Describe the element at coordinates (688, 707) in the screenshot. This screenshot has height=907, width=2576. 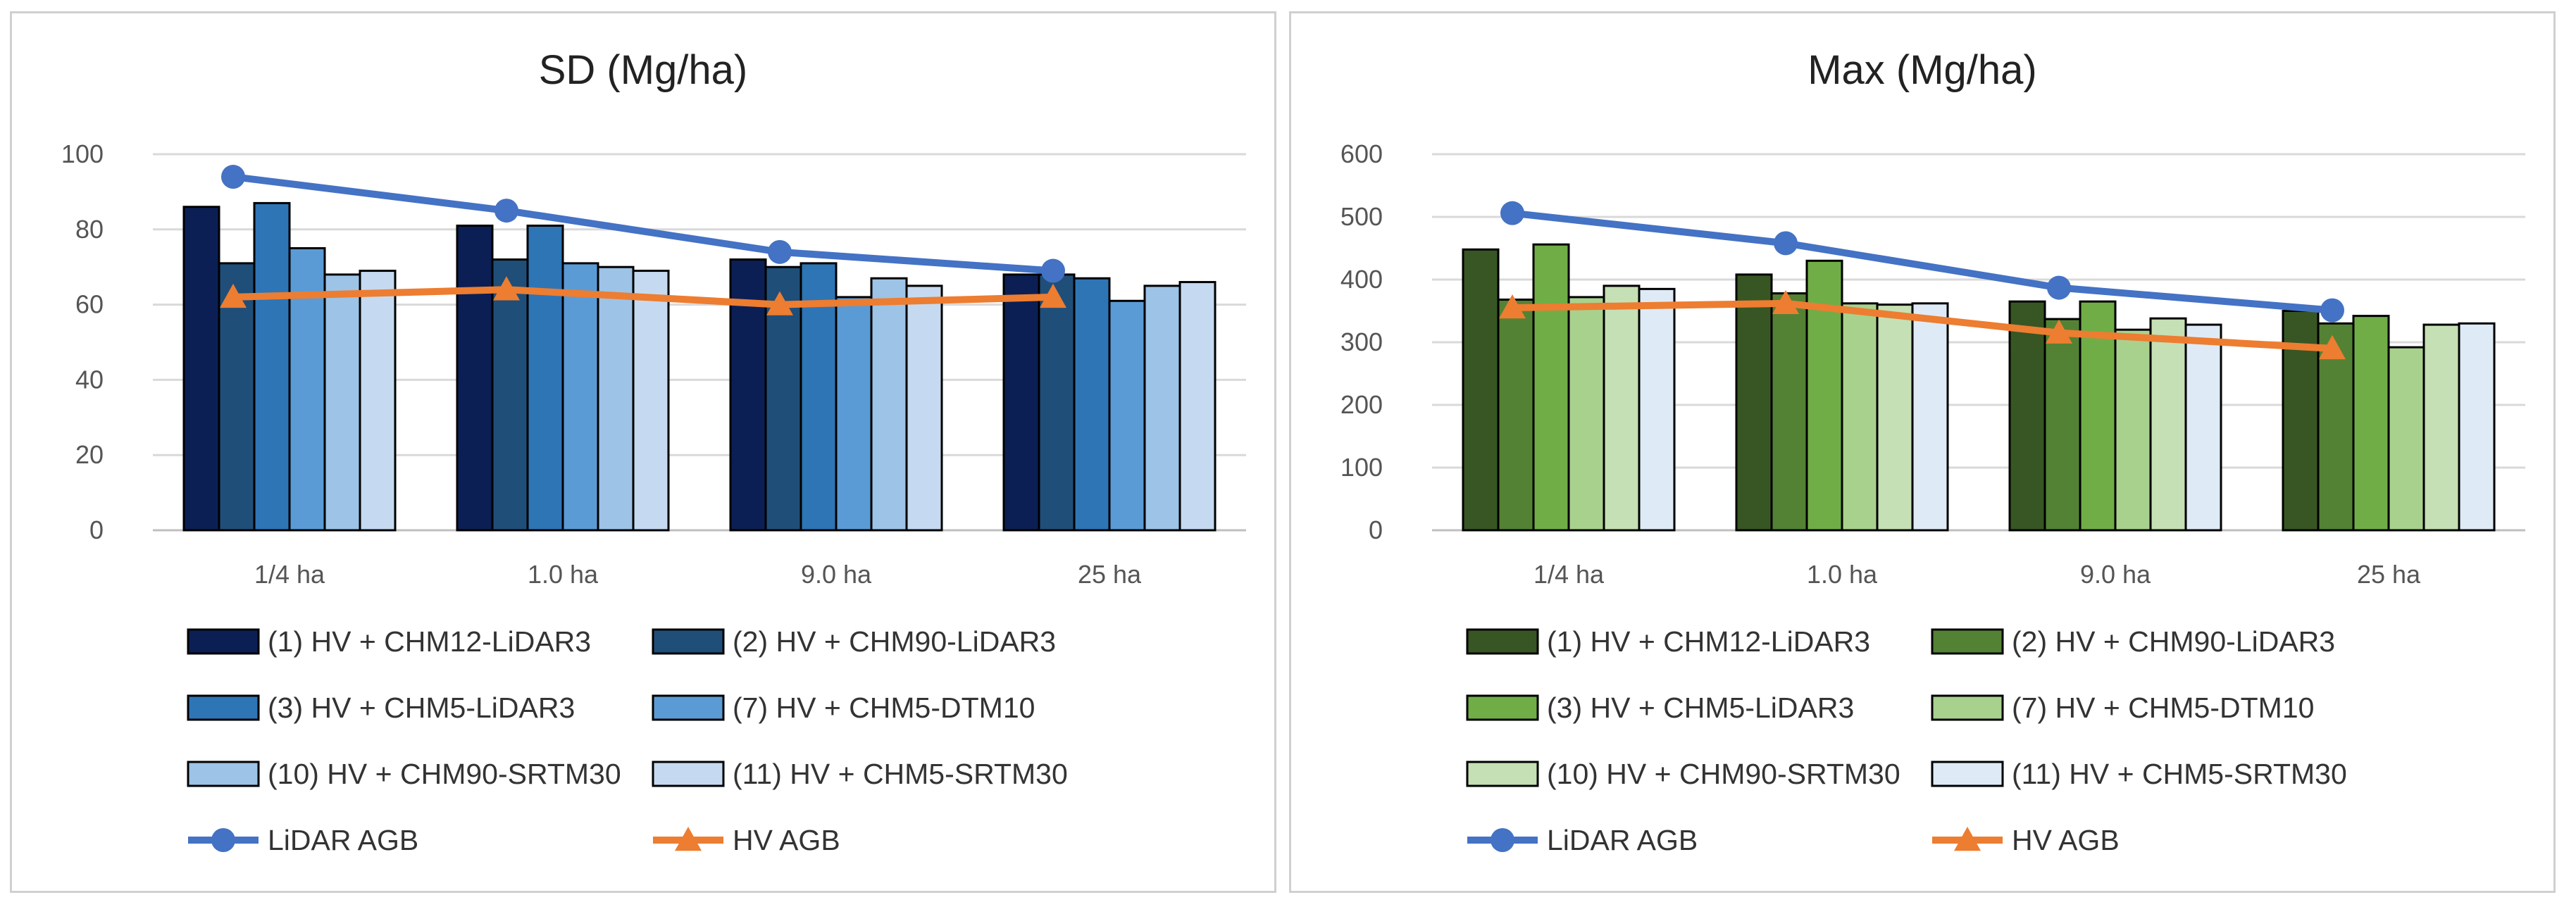
I see `legend-swatch-7-hv-chm5-dtm10` at that location.